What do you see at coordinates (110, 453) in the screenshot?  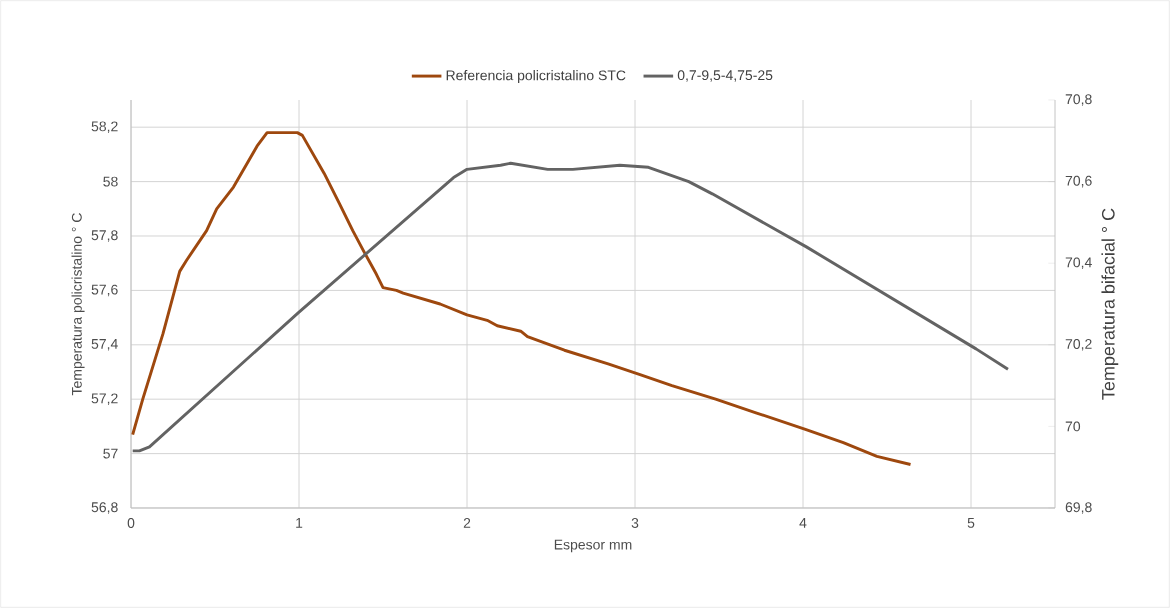 I see `y-tick-label: 57` at bounding box center [110, 453].